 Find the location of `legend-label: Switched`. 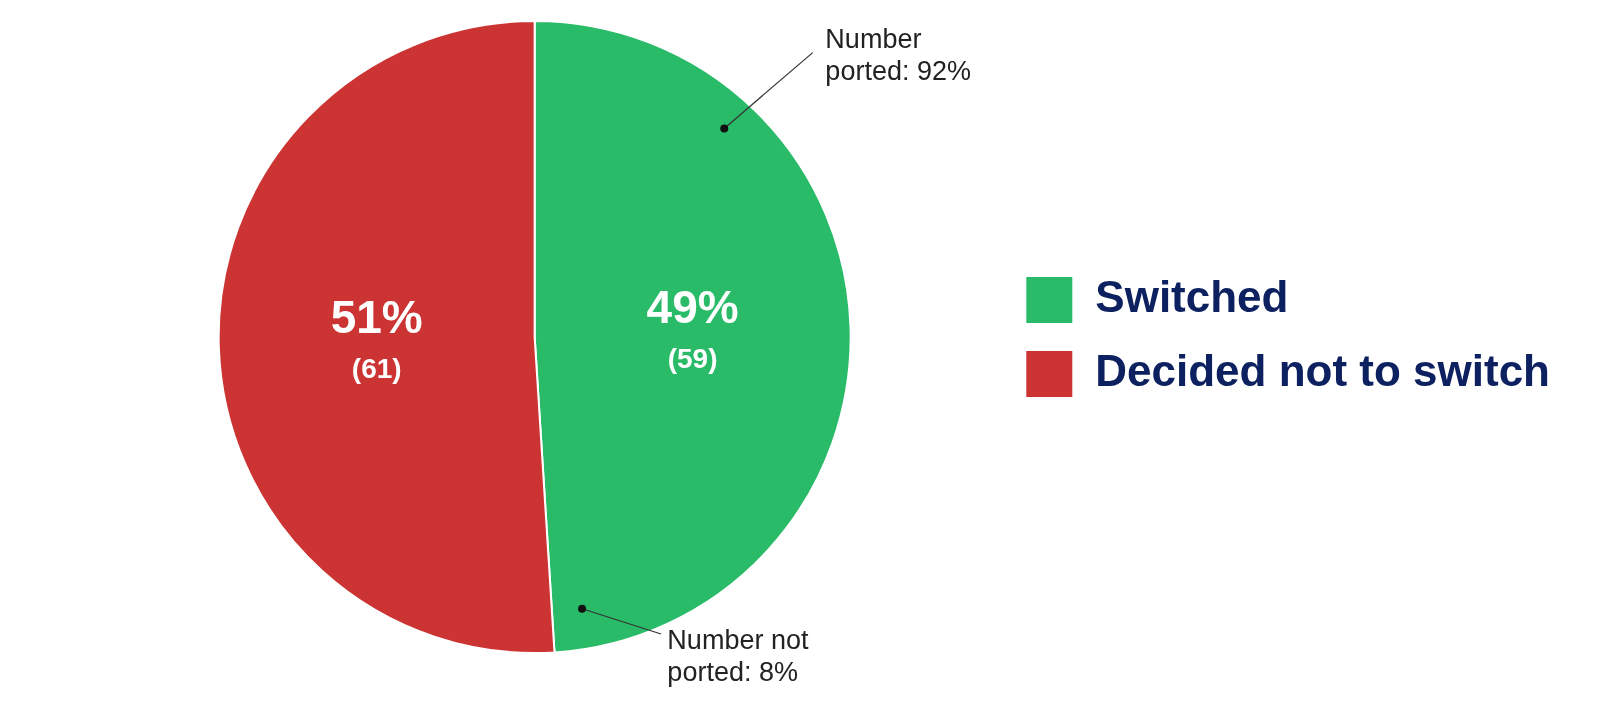

legend-label: Switched is located at coordinates (1192, 297).